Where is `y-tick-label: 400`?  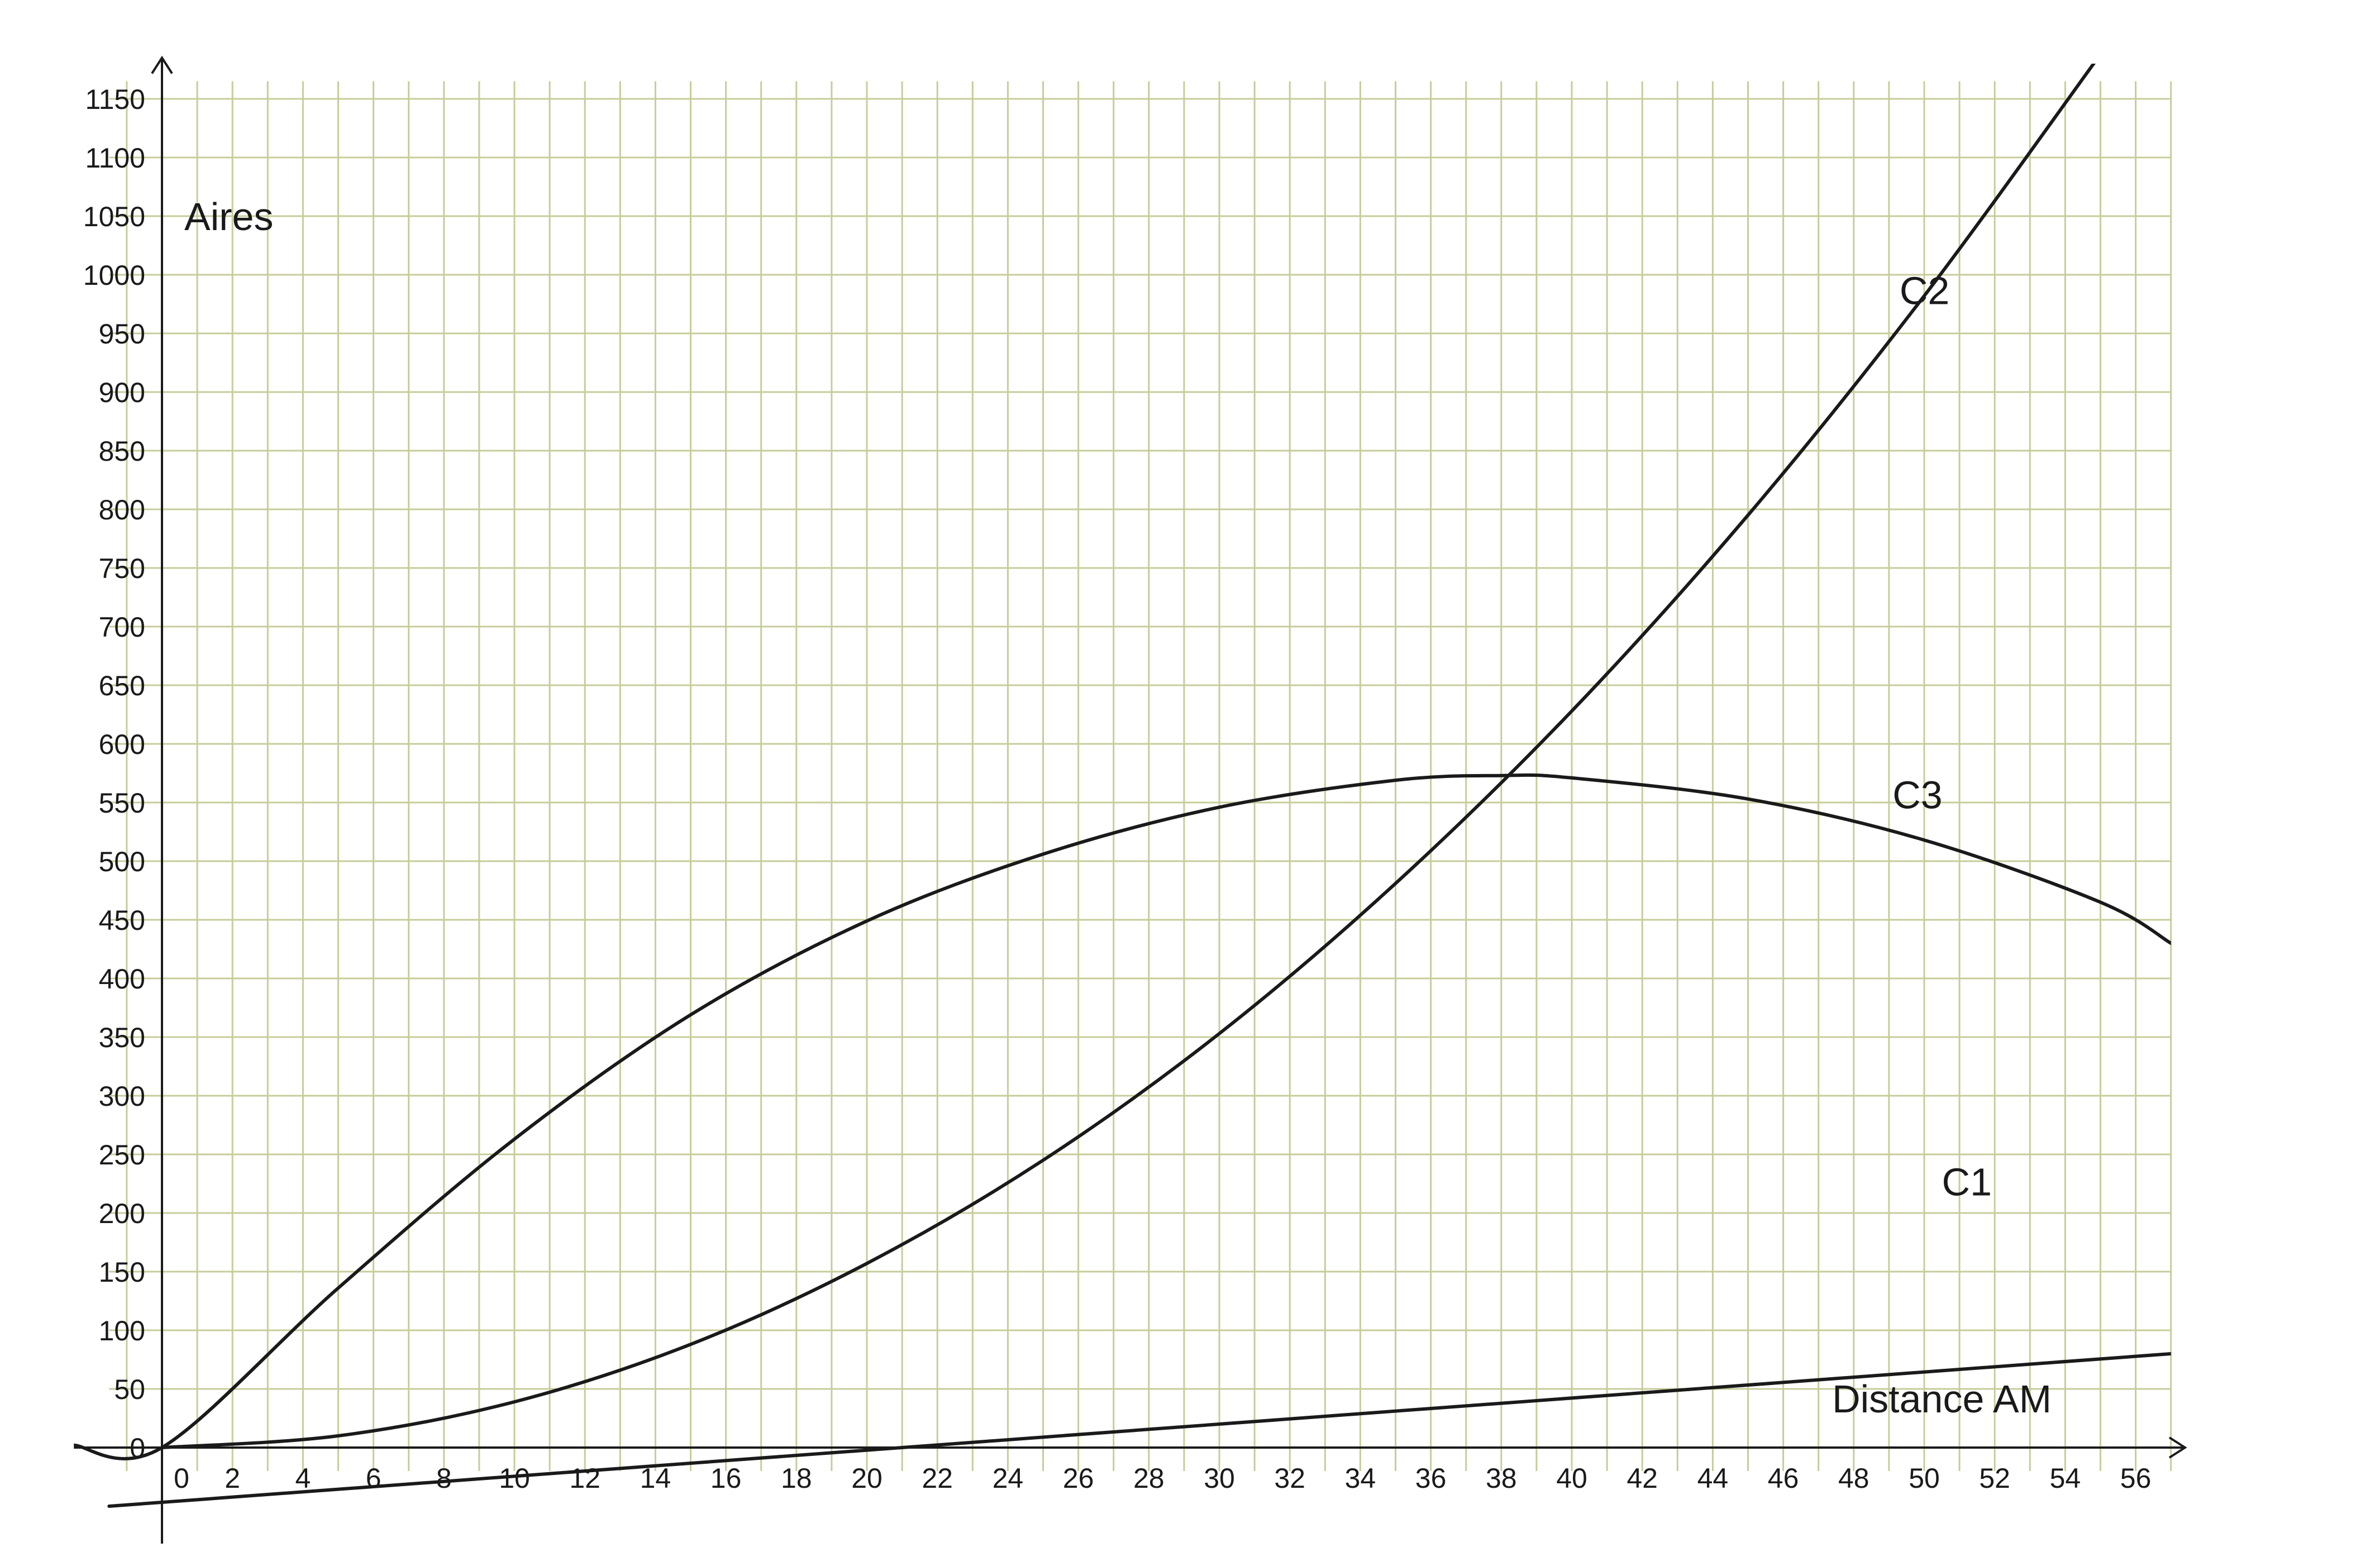
y-tick-label: 400 is located at coordinates (122, 979).